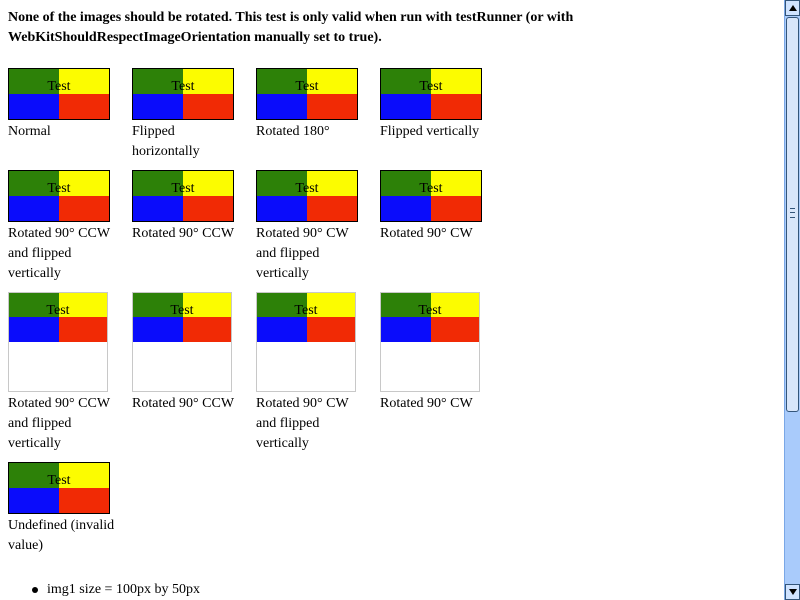 Image resolution: width=800 pixels, height=600 pixels. I want to click on scroll-up-button, so click(792, 8).